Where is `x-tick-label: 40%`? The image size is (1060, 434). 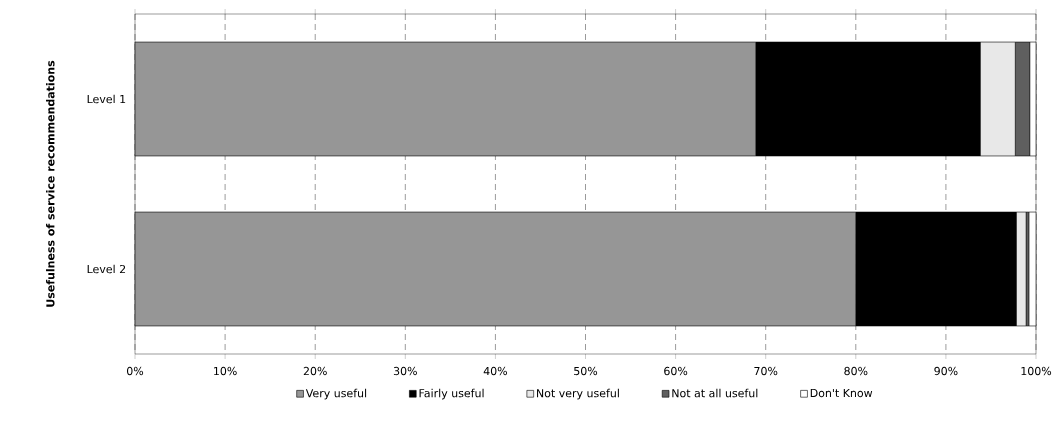
x-tick-label: 40% is located at coordinates (495, 371).